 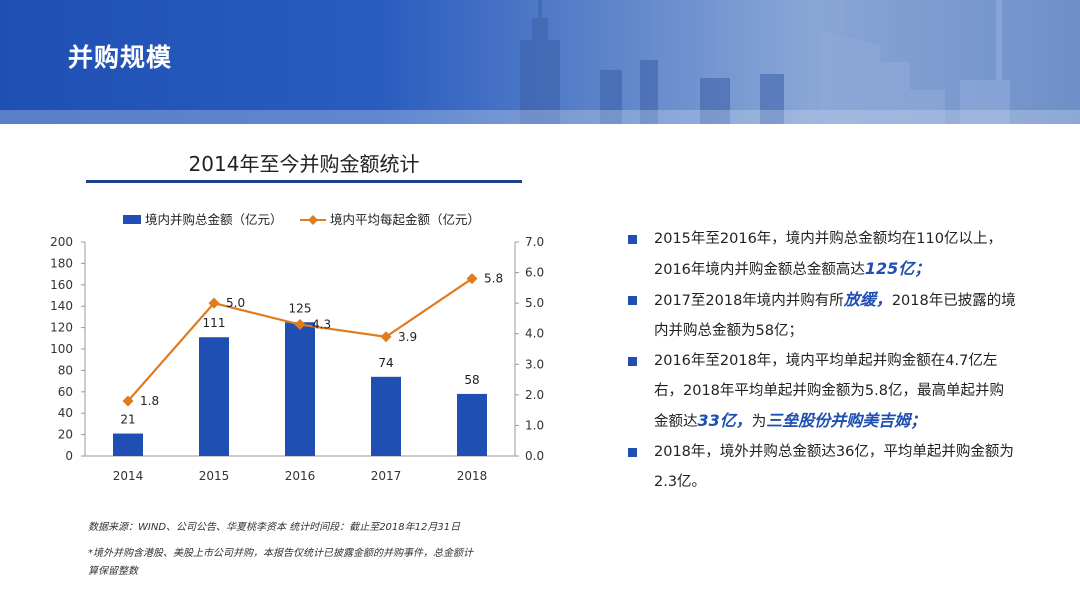 What do you see at coordinates (61, 285) in the screenshot?
I see `left-tick-label: 160` at bounding box center [61, 285].